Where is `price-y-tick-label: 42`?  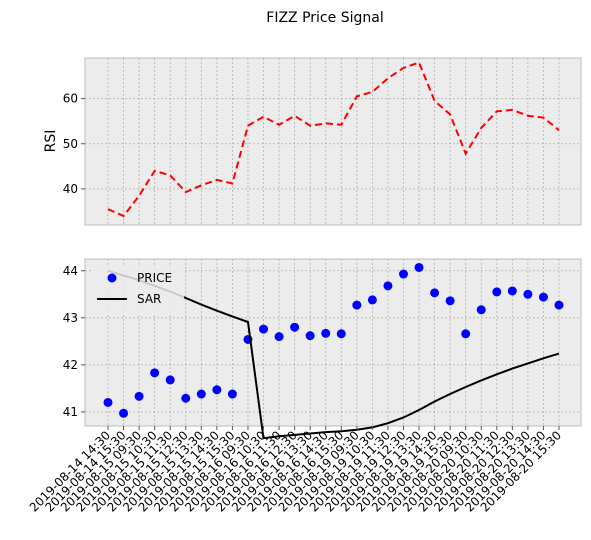
price-y-tick-label: 42 is located at coordinates (70, 365).